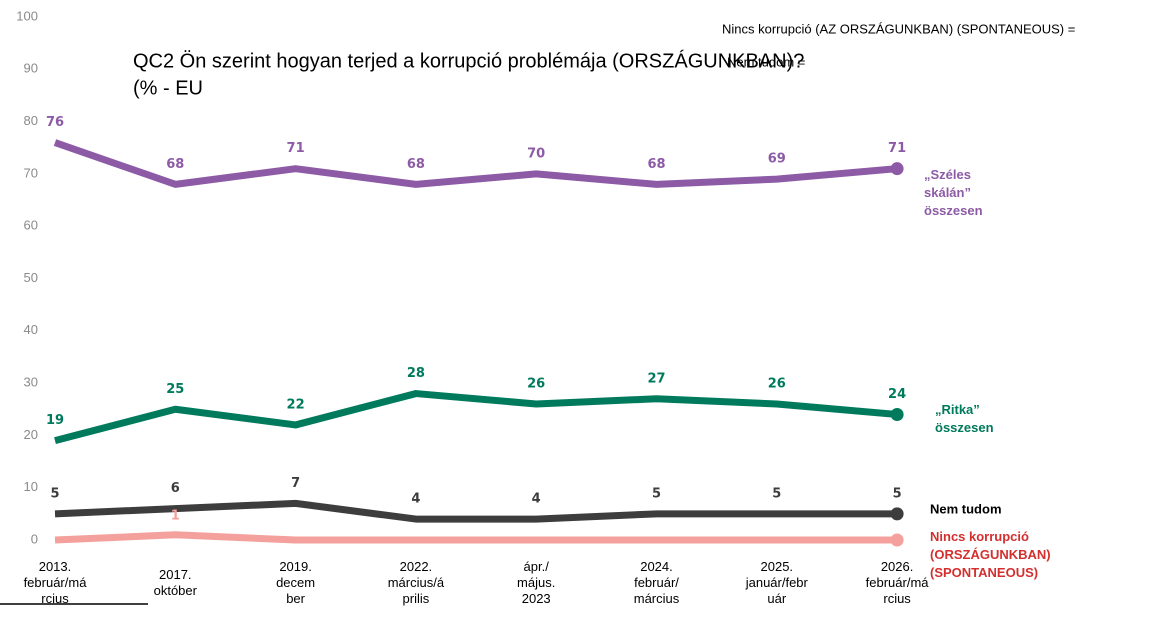 The image size is (1163, 618). What do you see at coordinates (416, 373) in the screenshot?
I see `data-label: 28` at bounding box center [416, 373].